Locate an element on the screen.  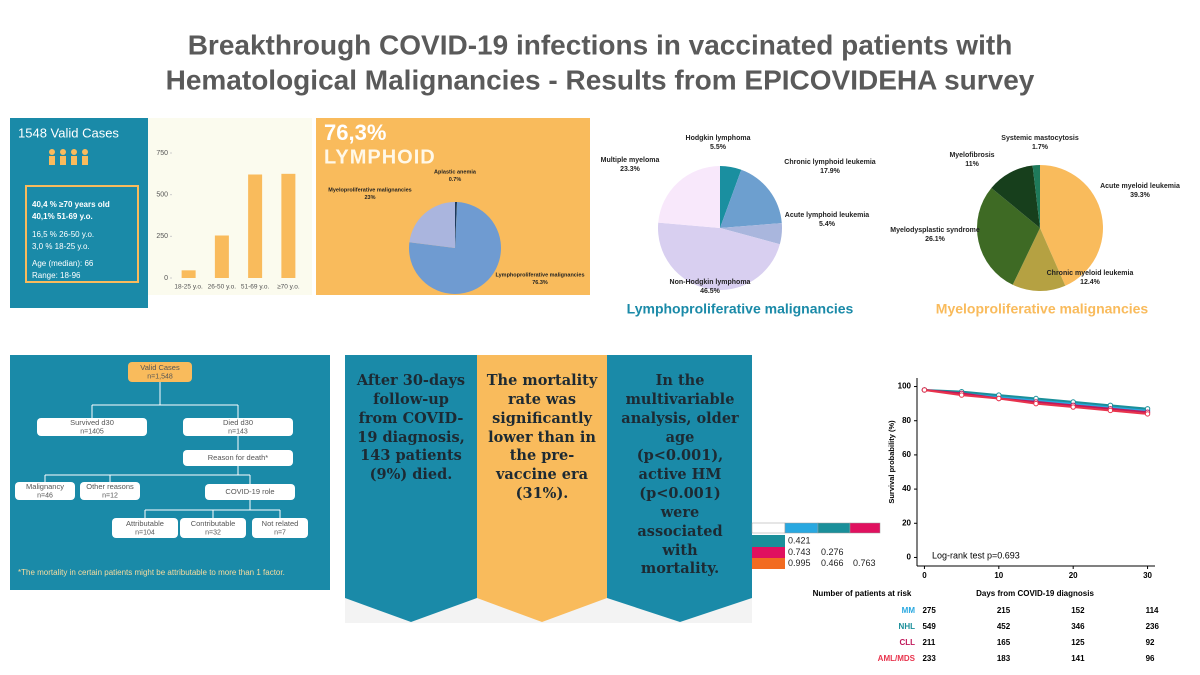
flow-label: Attributable is located at coordinates (145, 523).